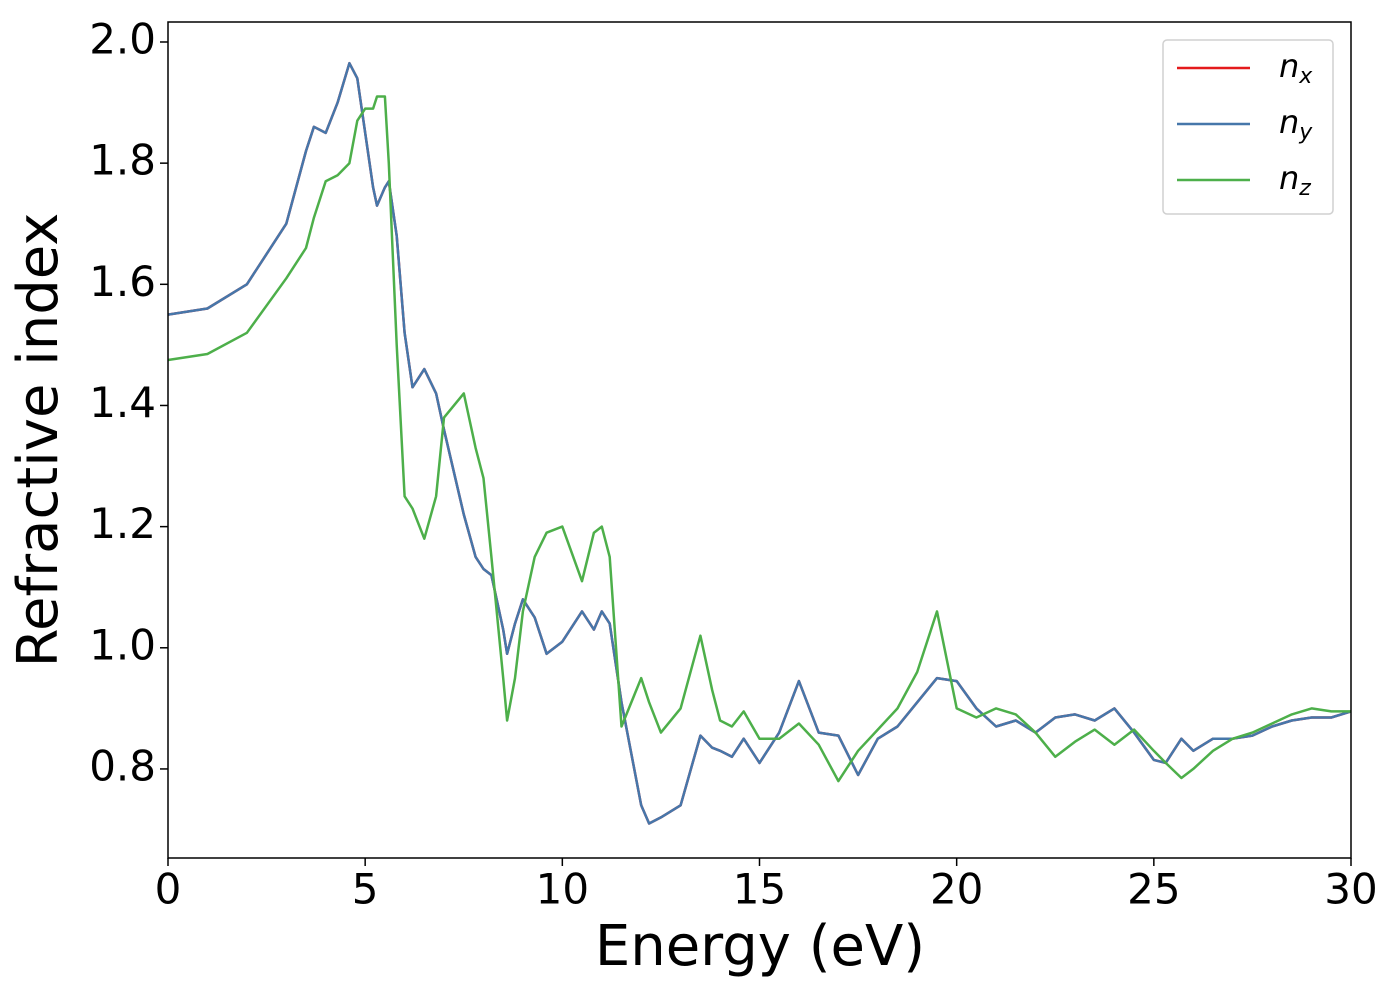 The width and height of the screenshot is (1400, 1000). What do you see at coordinates (122, 402) in the screenshot?
I see `y-tick-label: 1.4` at bounding box center [122, 402].